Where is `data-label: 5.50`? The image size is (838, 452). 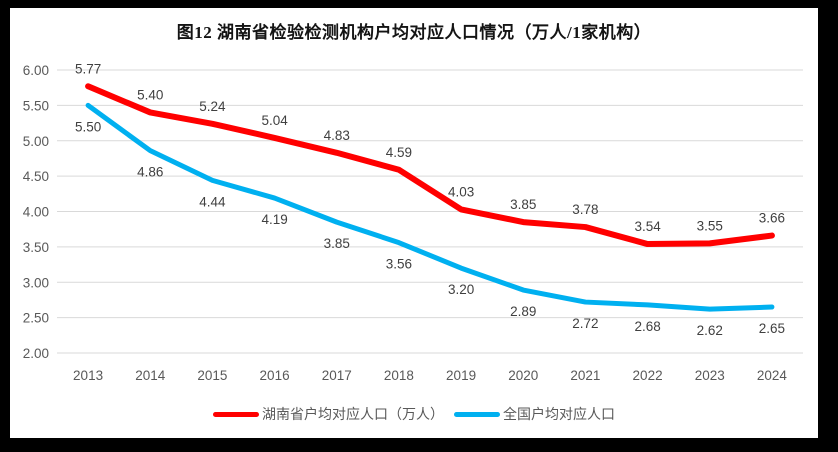
data-label: 5.50 is located at coordinates (88, 126).